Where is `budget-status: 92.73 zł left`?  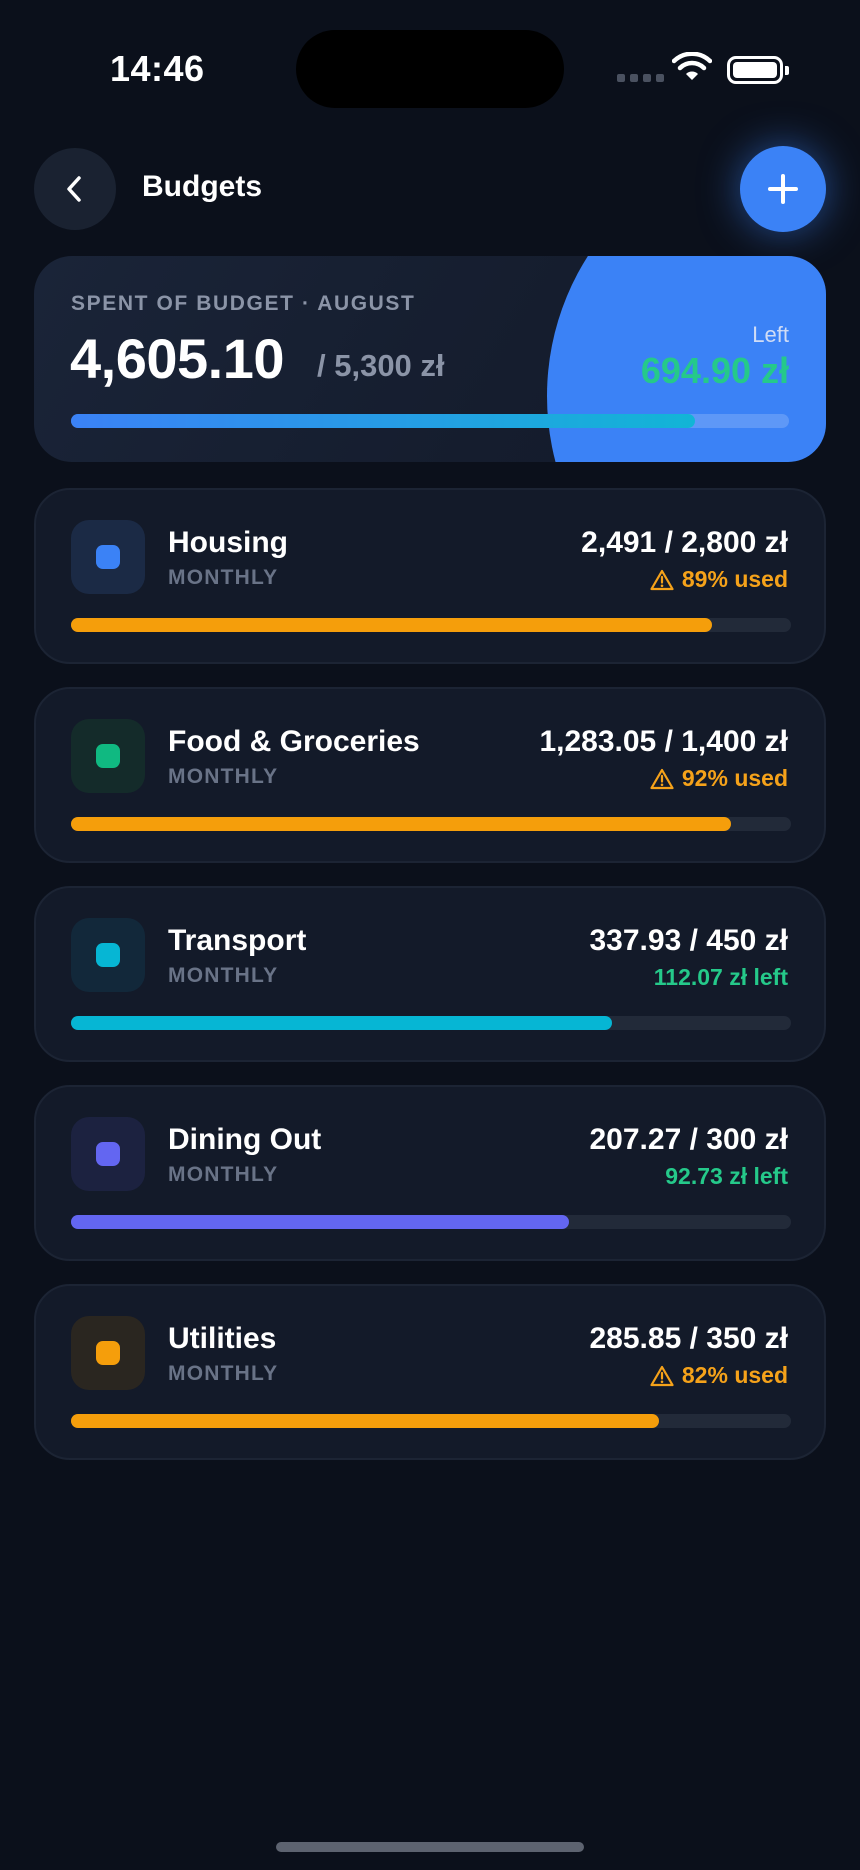
budget-status: 92.73 zł left is located at coordinates (726, 1176).